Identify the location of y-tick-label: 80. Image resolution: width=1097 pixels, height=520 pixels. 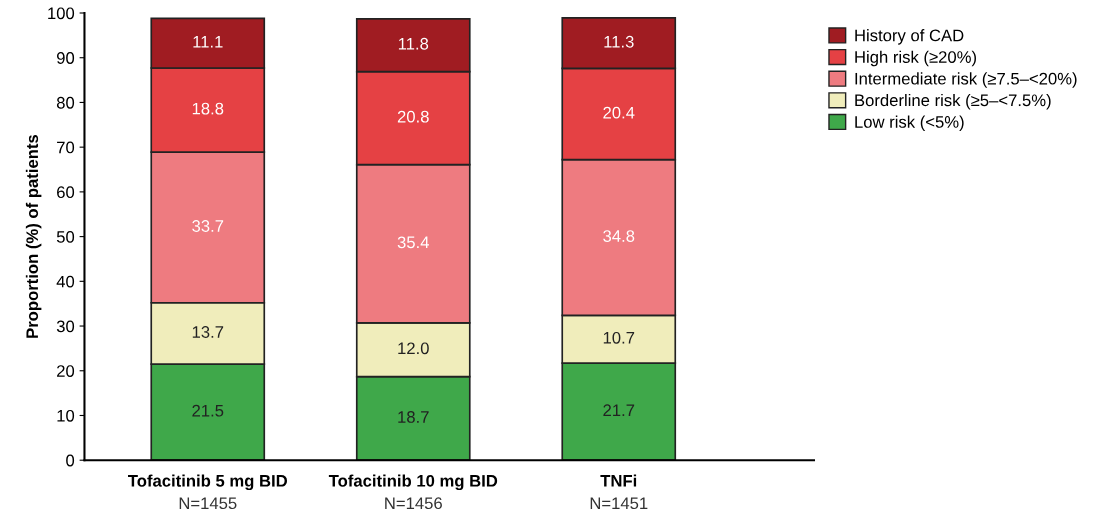
(65, 102).